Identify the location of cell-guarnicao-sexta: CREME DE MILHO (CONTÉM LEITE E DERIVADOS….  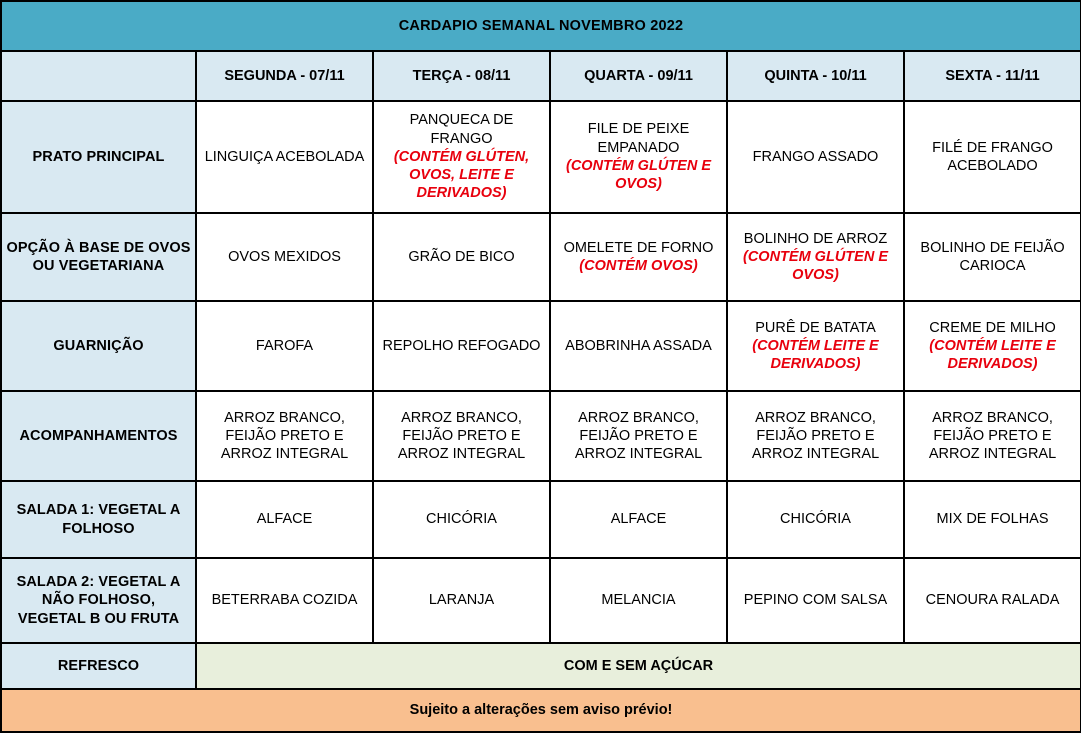
(991, 346).